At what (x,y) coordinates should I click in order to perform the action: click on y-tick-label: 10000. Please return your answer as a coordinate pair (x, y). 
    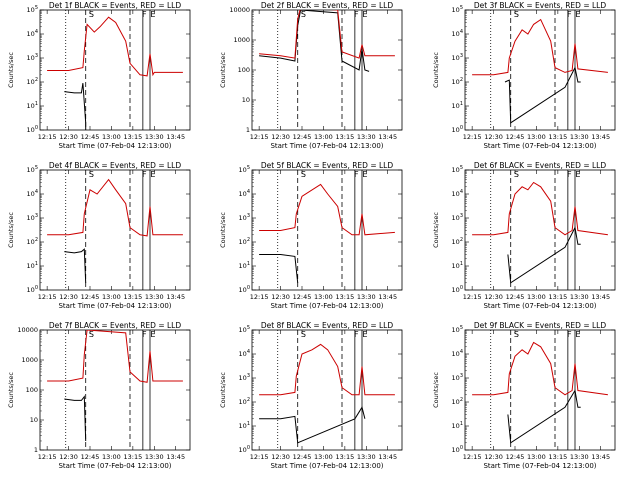
    Looking at the image, I should click on (239, 10).